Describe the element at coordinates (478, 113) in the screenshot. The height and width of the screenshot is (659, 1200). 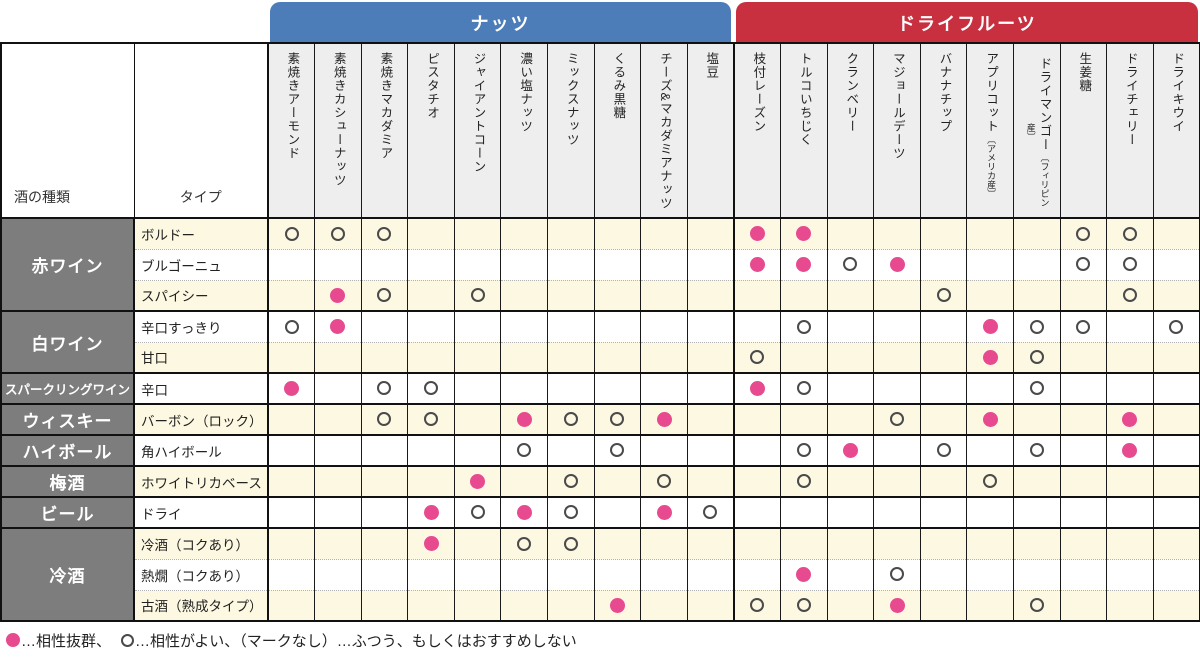
I see `column-label: ジャイアントコーン` at that location.